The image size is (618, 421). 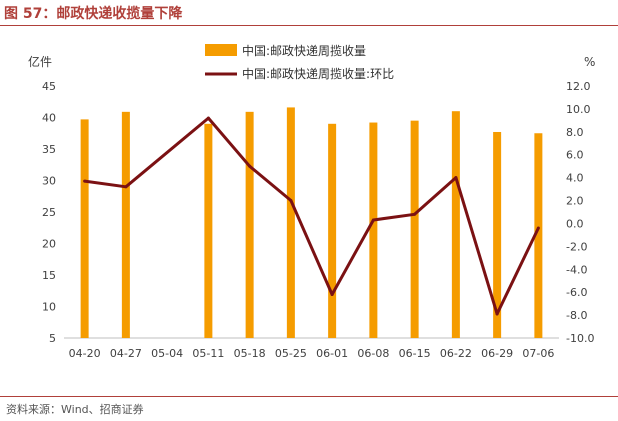 What do you see at coordinates (49, 149) in the screenshot?
I see `y-left-tick-label: 35` at bounding box center [49, 149].